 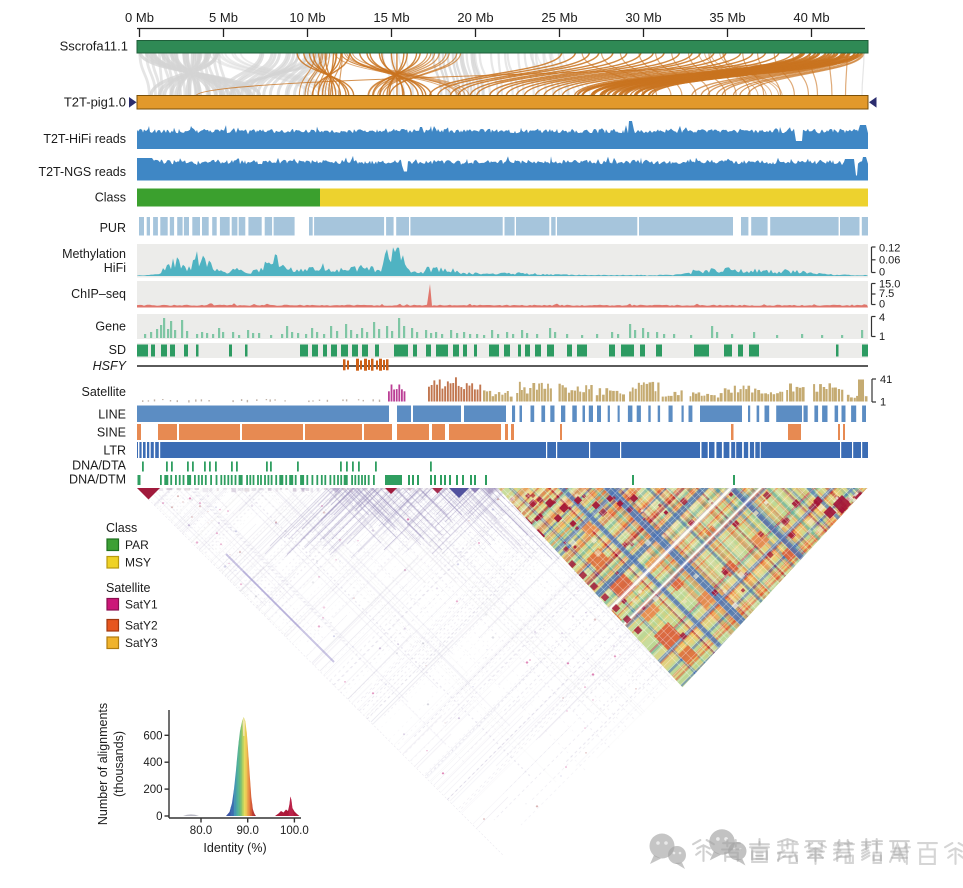 What do you see at coordinates (110, 366) in the screenshot?
I see `svg-text: HSFY` at bounding box center [110, 366].